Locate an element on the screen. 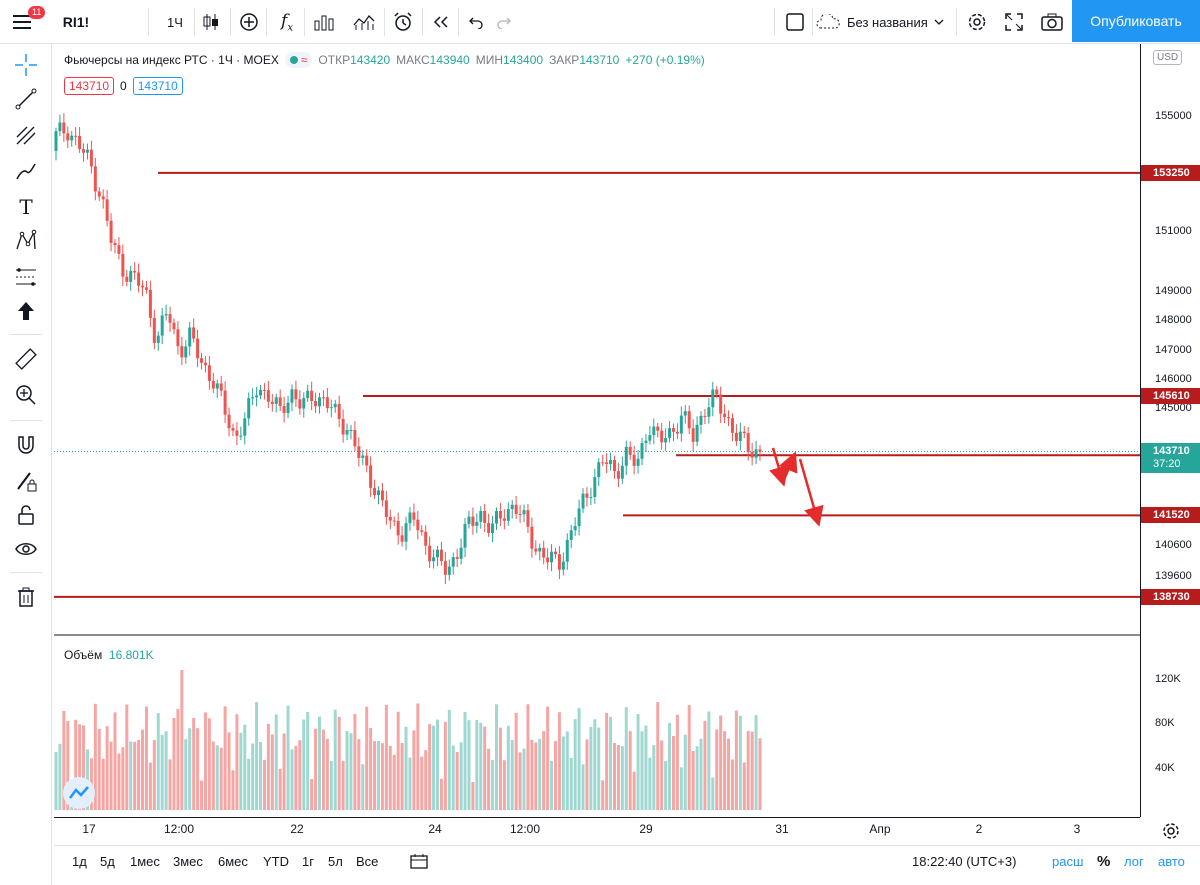 This screenshot has width=1200, height=885. replay-compare-button is located at coordinates (364, 22).